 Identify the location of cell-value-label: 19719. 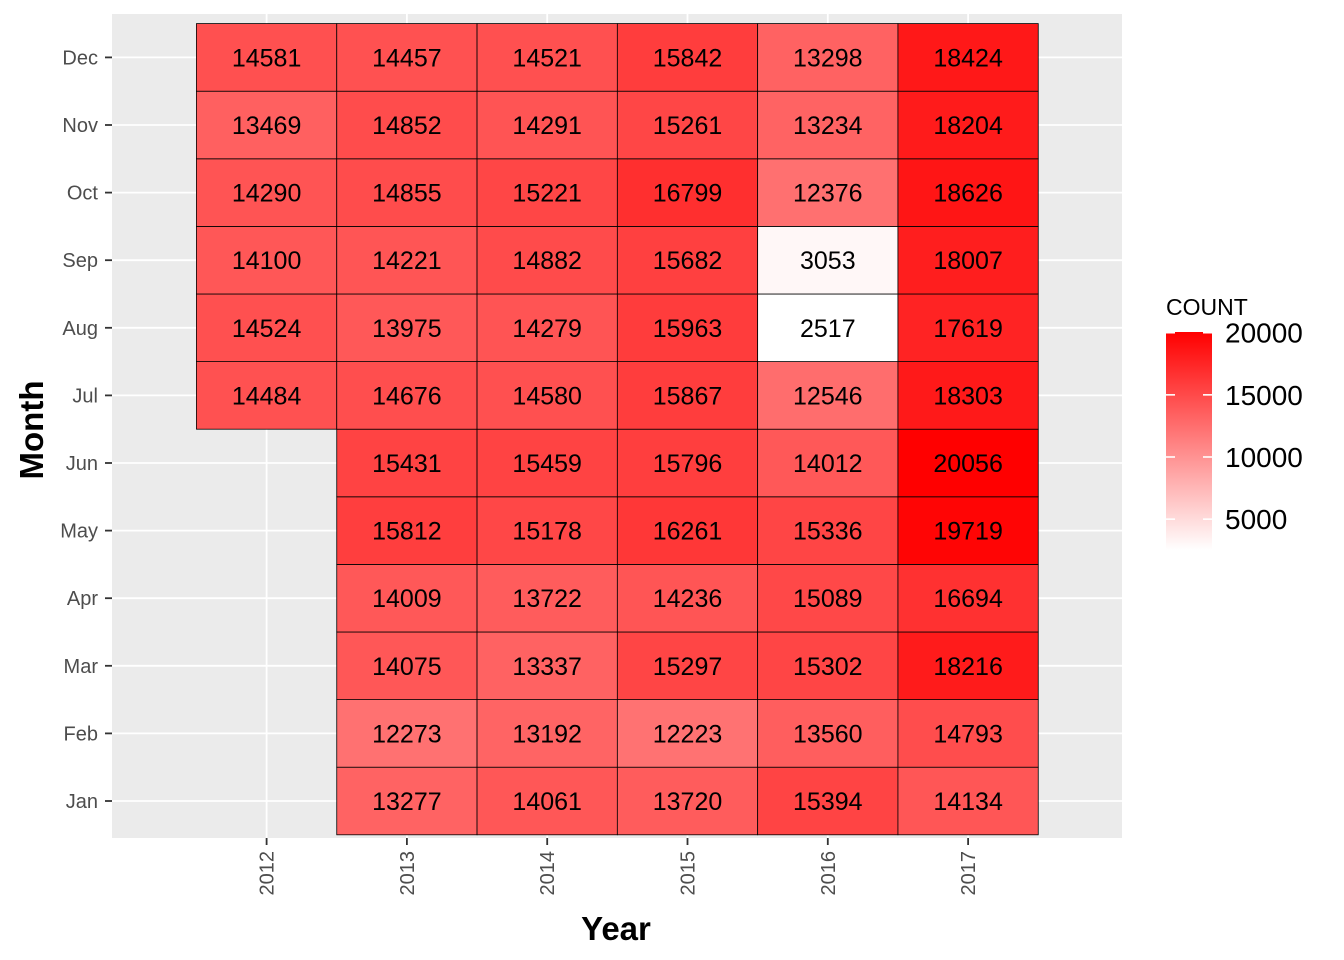
(968, 532).